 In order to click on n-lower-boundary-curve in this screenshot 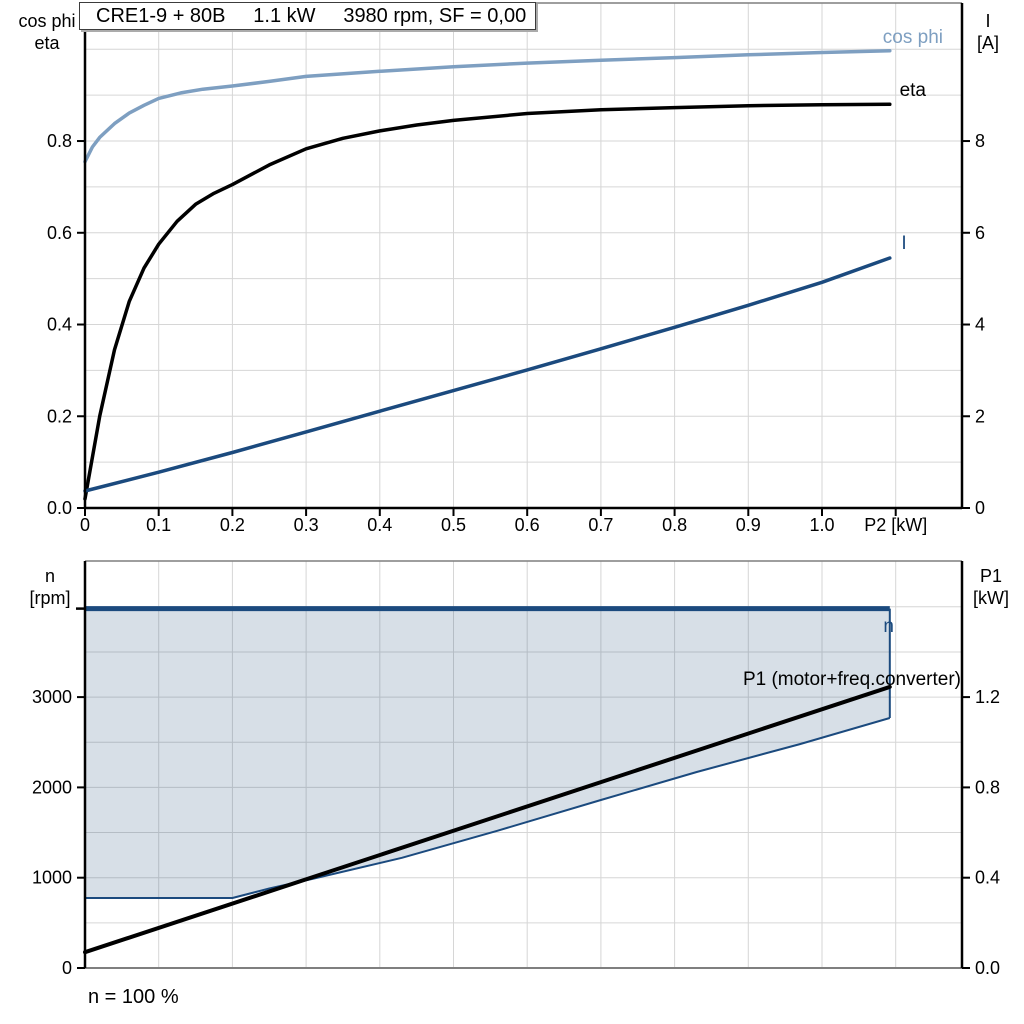, I will do `click(488, 808)`.